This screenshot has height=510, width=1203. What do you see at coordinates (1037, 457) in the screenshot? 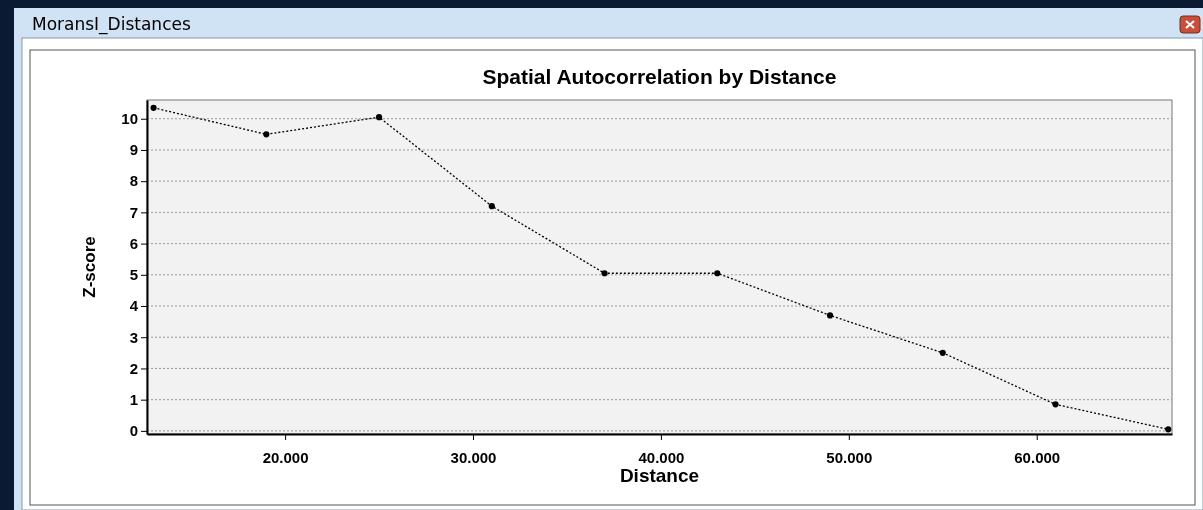
I see `x-tick-label: 60.000` at bounding box center [1037, 457].